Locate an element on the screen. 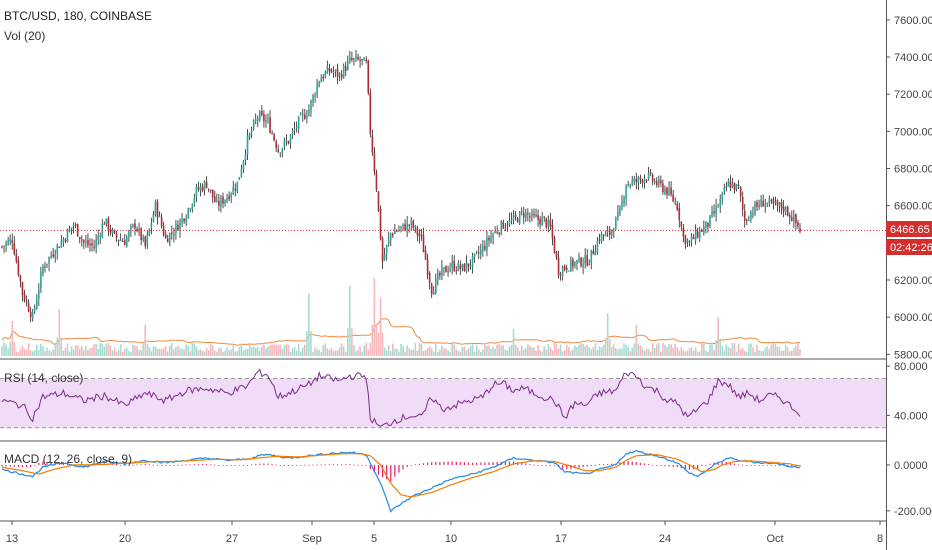  time-tick-label: 27 is located at coordinates (232, 539).